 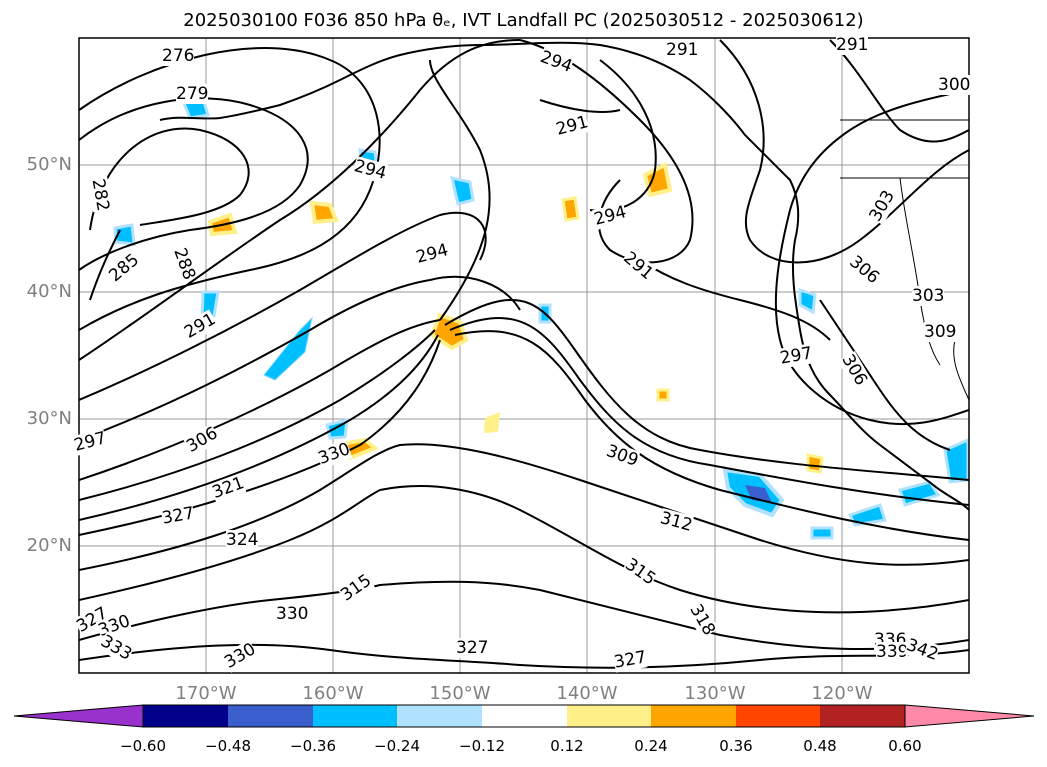 I want to click on lat-label: 30°N, so click(x=49, y=418).